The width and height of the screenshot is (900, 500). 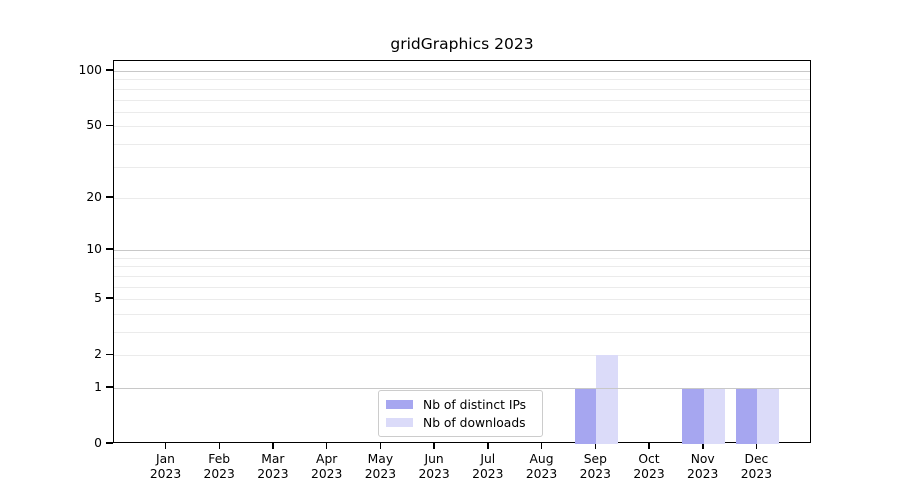 I want to click on x-tick-label: Aug 2023, so click(x=542, y=467).